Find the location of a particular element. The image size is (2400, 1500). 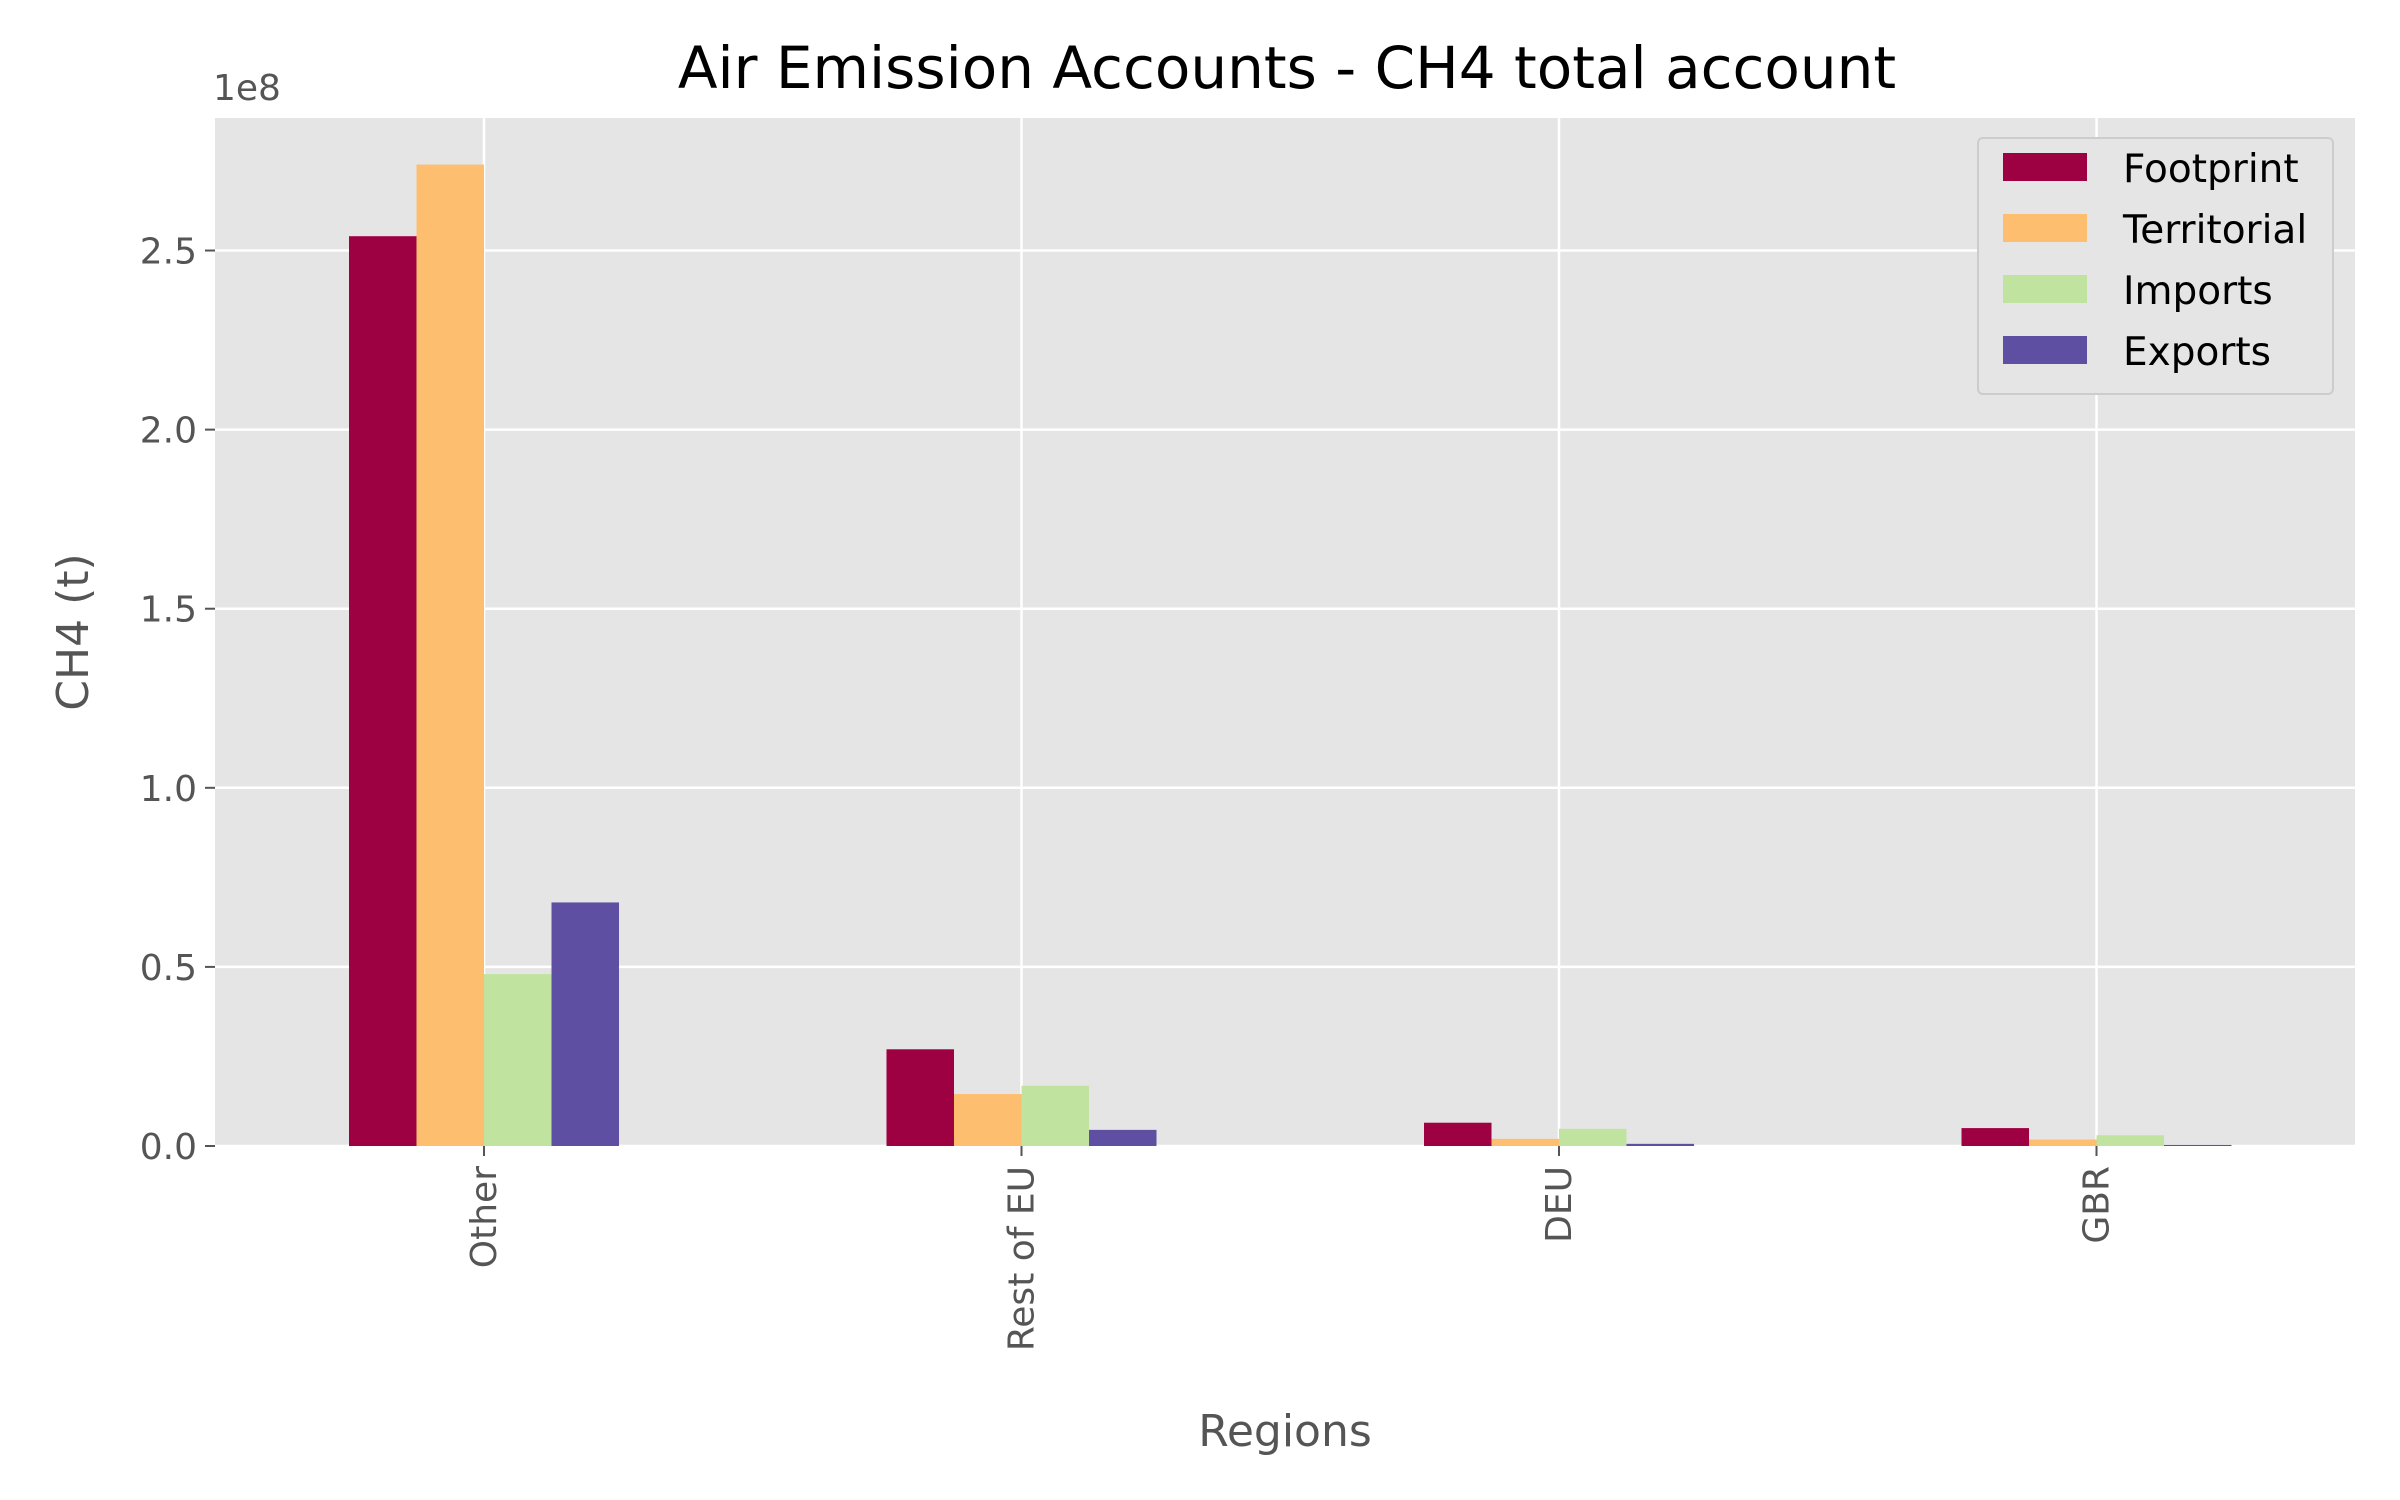

y-tick-label: 2.0 is located at coordinates (168, 431).